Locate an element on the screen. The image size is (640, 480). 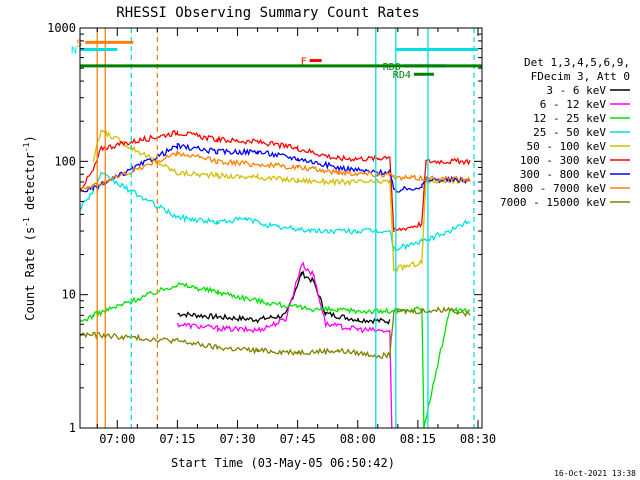
legend-label-1: 3 - 6 keV is located at coordinates (576, 90).